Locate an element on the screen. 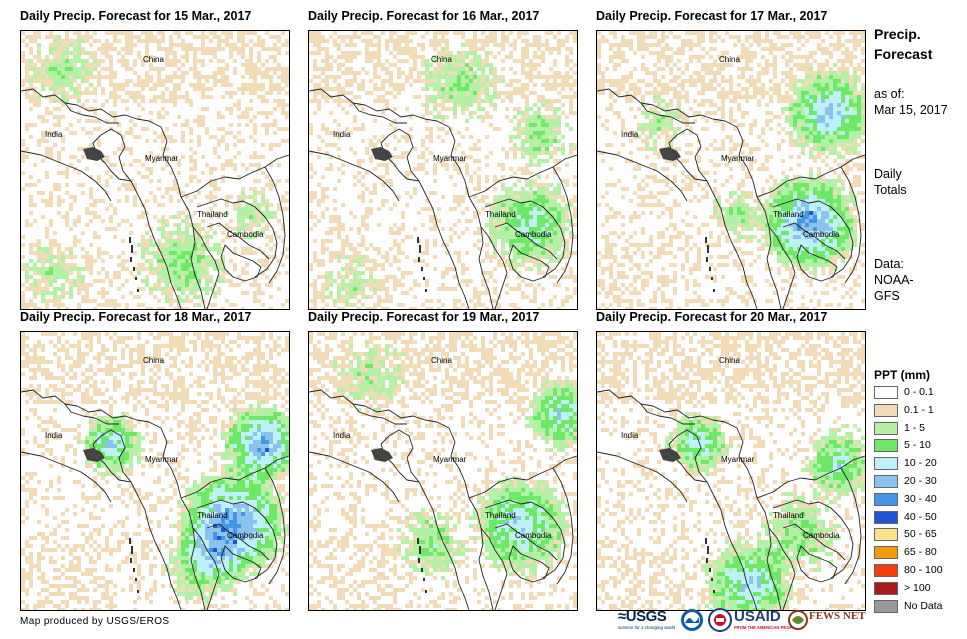 The width and height of the screenshot is (967, 639). legend-item: 10 - 20 is located at coordinates (919, 464).